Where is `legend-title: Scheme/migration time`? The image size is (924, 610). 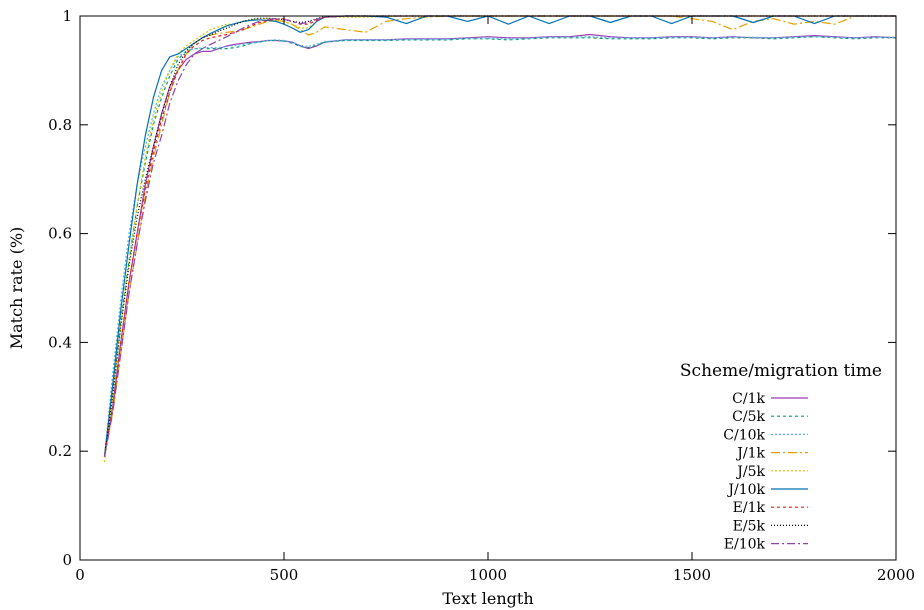 legend-title: Scheme/migration time is located at coordinates (781, 371).